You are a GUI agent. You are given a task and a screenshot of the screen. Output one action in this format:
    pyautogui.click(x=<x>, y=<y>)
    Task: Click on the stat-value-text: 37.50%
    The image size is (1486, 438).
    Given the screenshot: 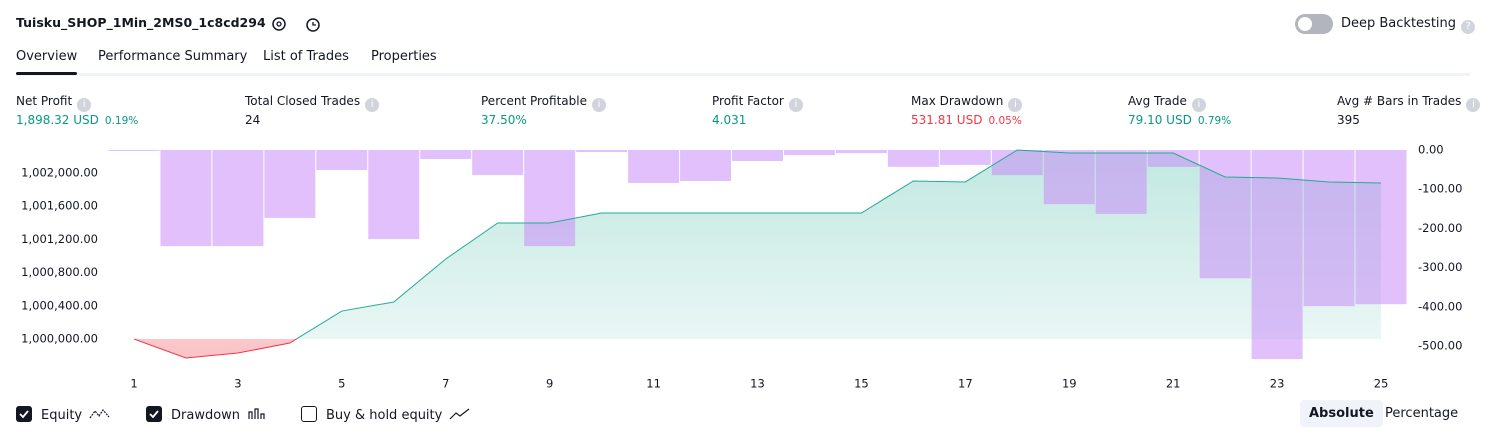 What is the action you would take?
    pyautogui.click(x=504, y=120)
    